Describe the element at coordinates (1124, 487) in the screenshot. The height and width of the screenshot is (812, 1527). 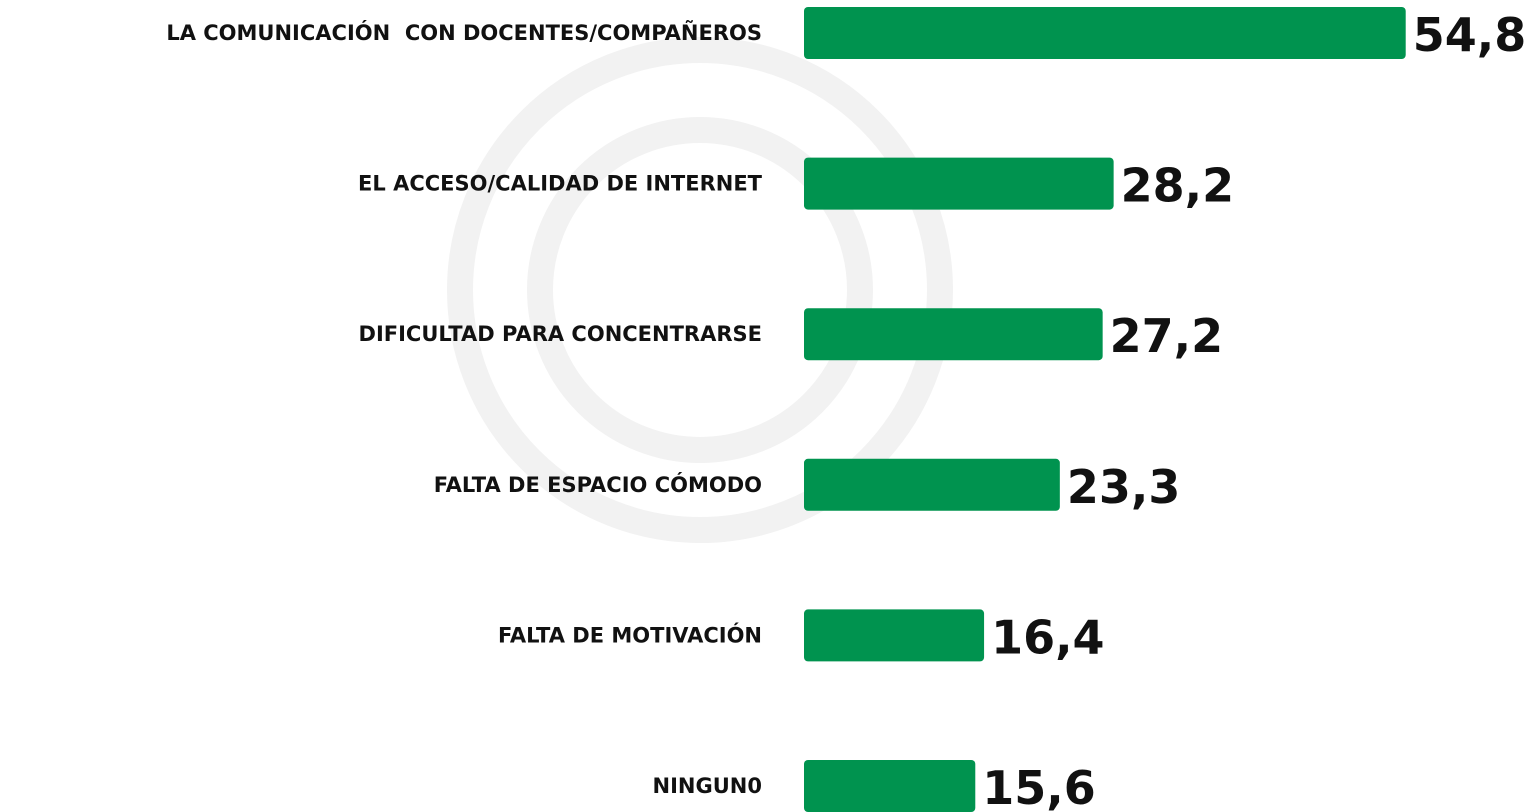
I see `value-label: 23,3` at that location.